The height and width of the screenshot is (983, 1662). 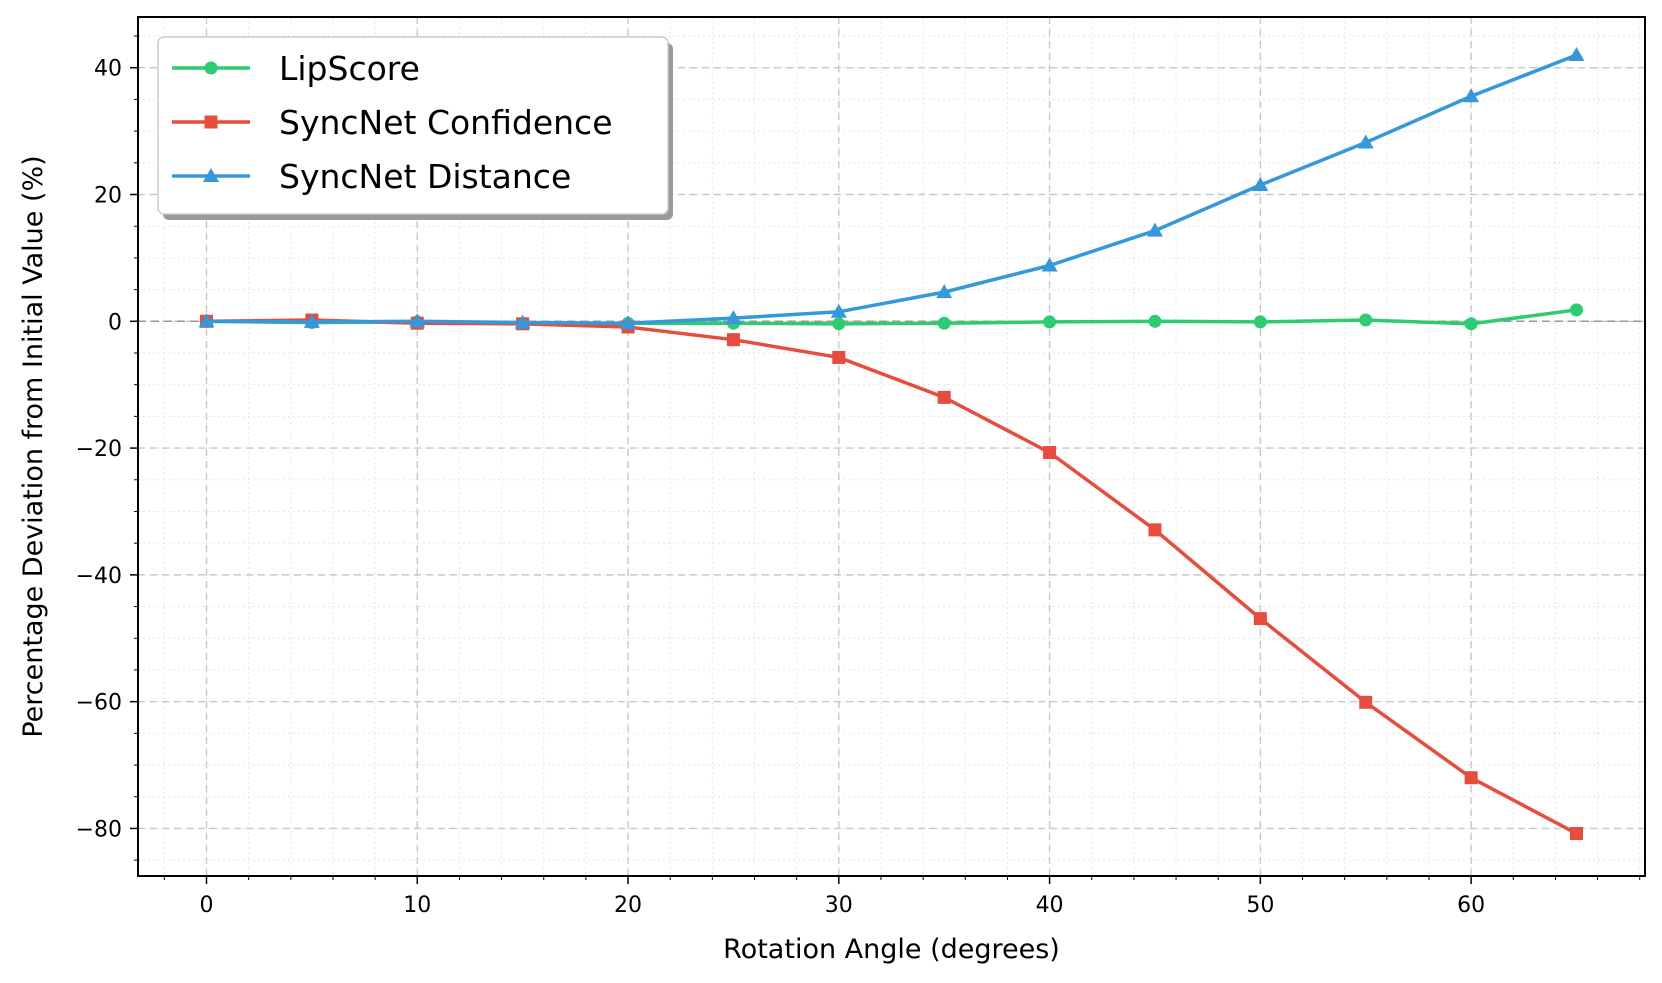 I want to click on x-tick-label: 50, so click(x=1260, y=905).